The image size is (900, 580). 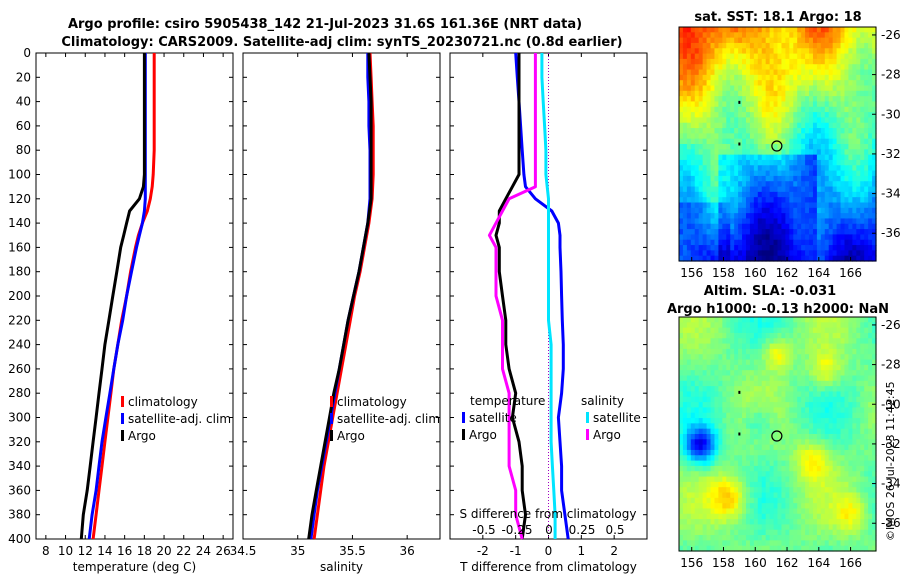 I want to click on x-tick-label: 20, so click(x=163, y=551).